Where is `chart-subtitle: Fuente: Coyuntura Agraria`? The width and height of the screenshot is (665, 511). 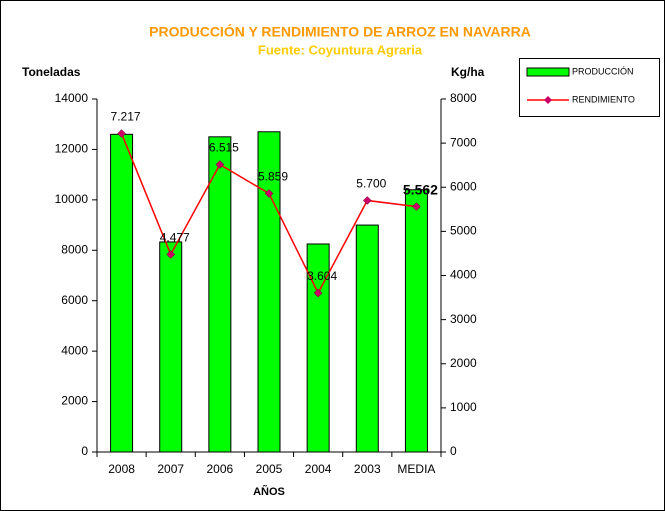
chart-subtitle: Fuente: Coyuntura Agraria is located at coordinates (340, 49).